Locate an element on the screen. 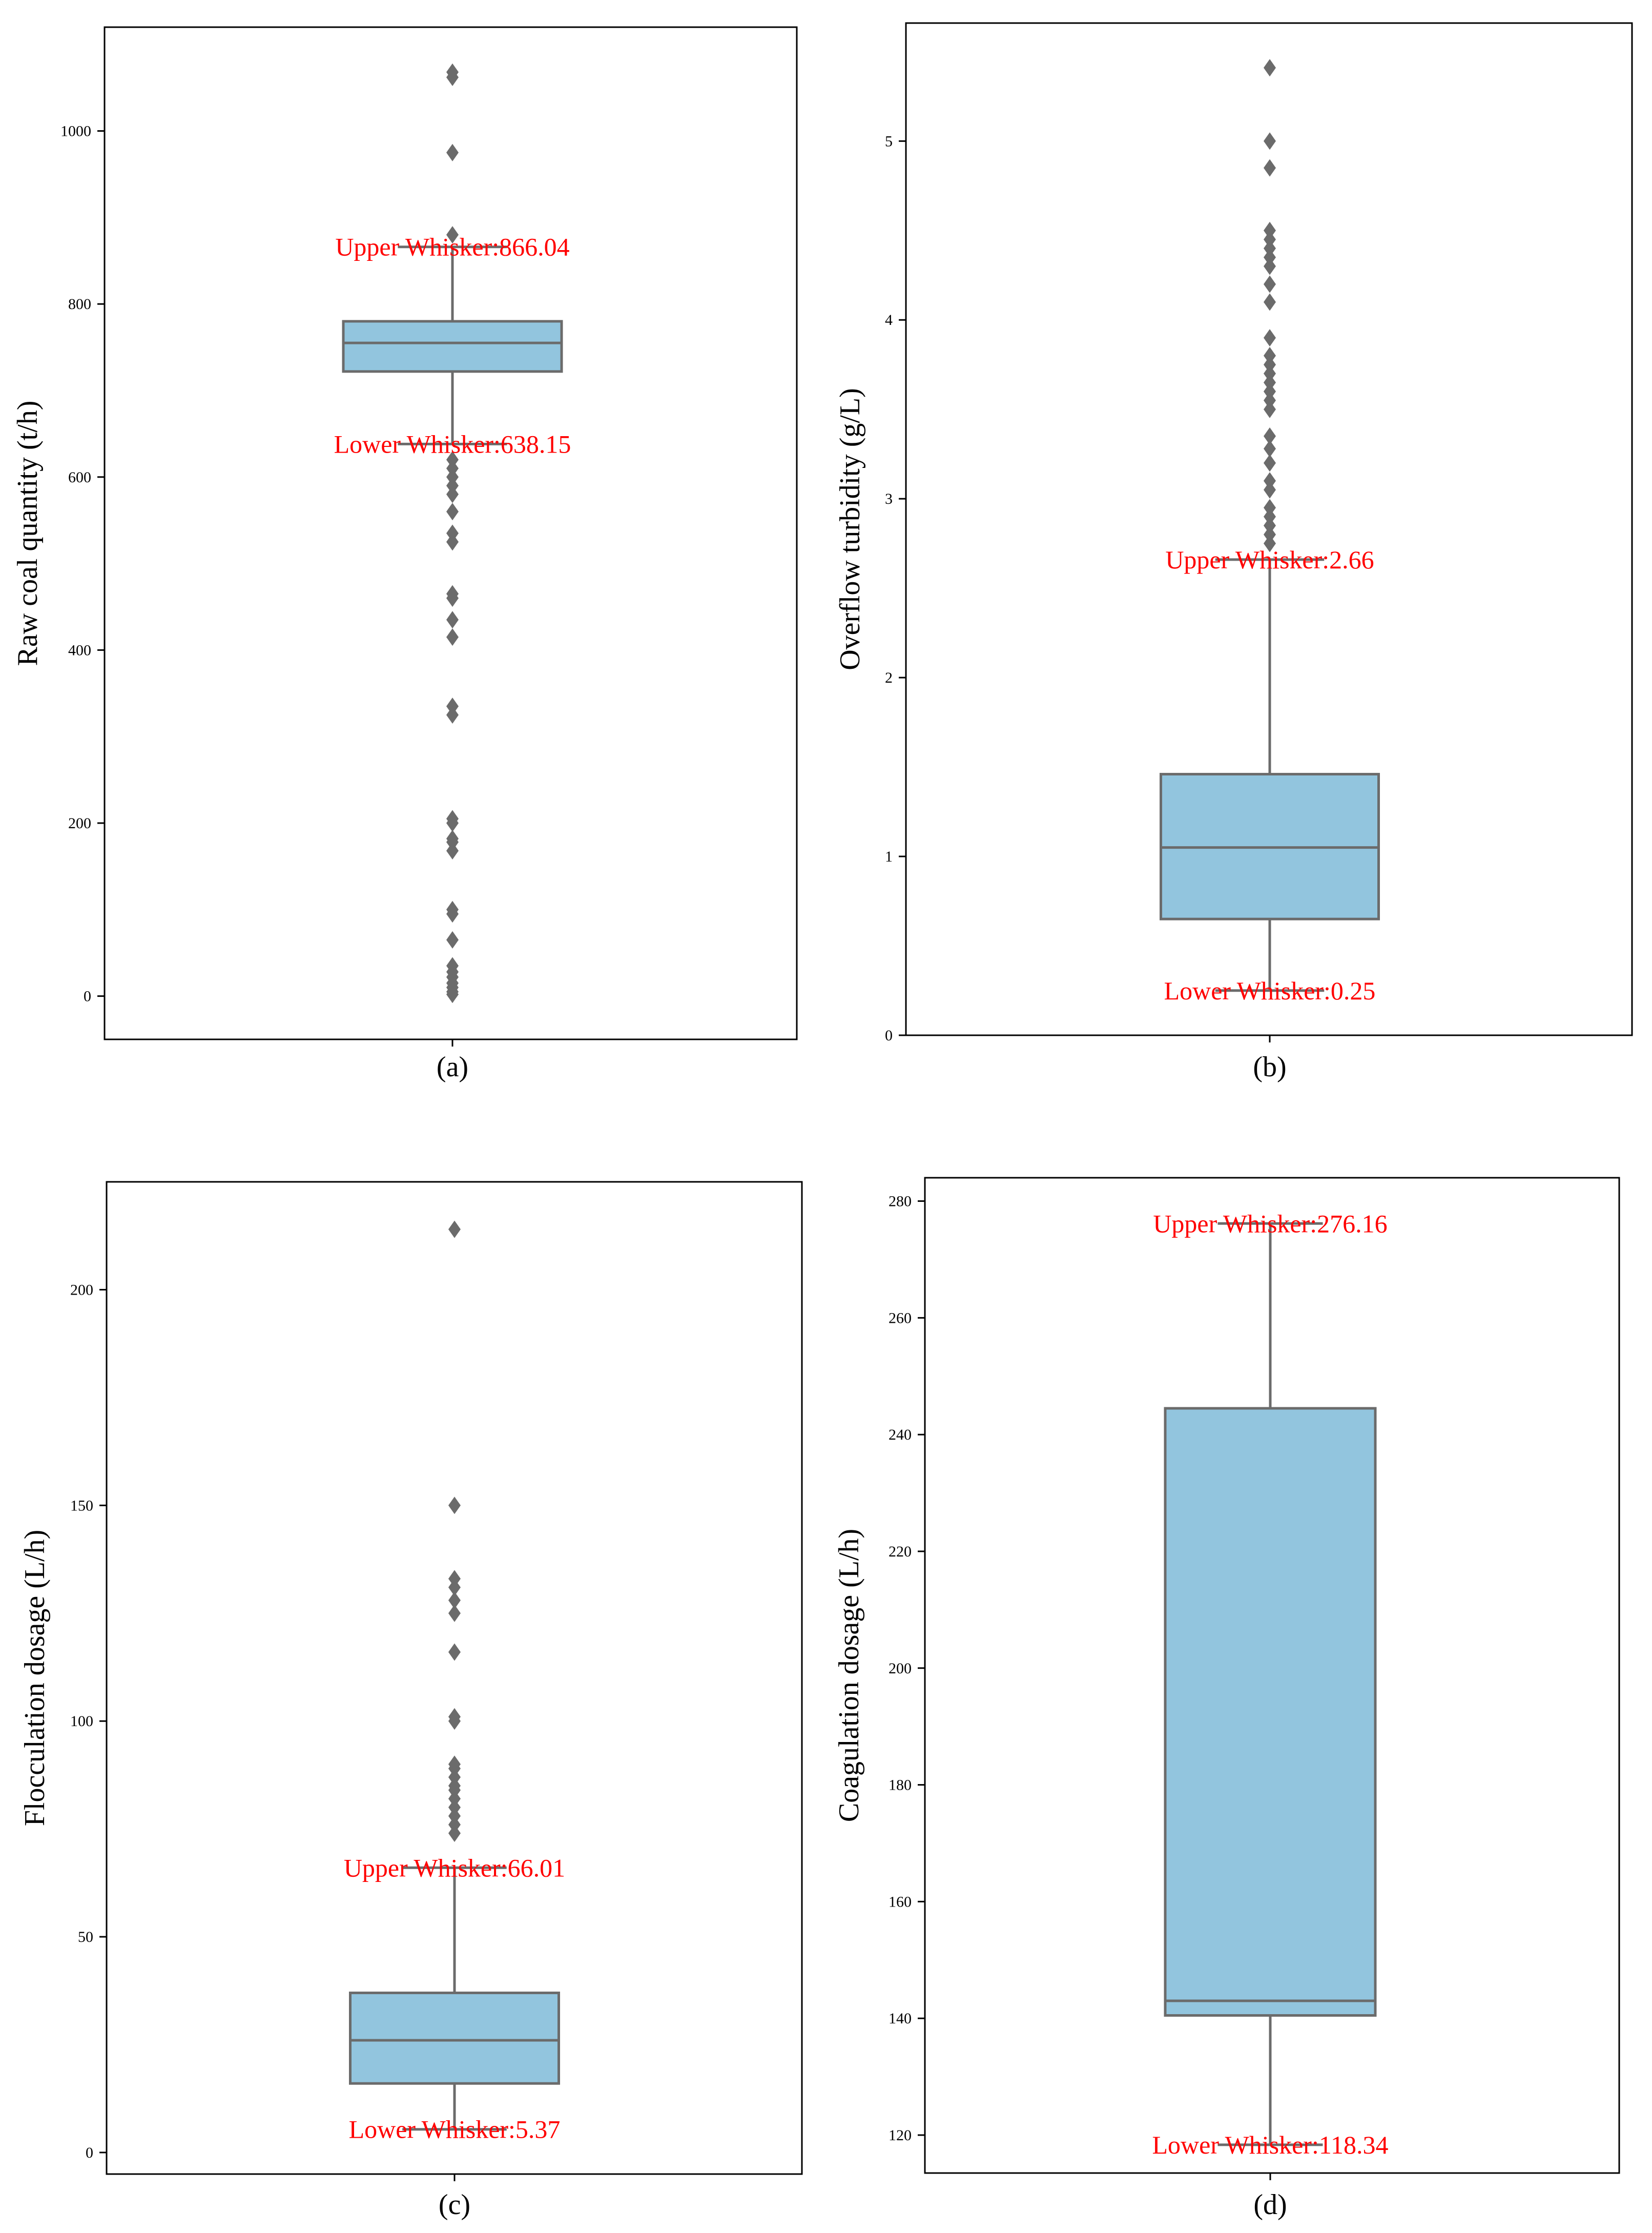 Image resolution: width=1652 pixels, height=2233 pixels. y-axis-label: Raw coal quantity (t/h) is located at coordinates (28, 533).